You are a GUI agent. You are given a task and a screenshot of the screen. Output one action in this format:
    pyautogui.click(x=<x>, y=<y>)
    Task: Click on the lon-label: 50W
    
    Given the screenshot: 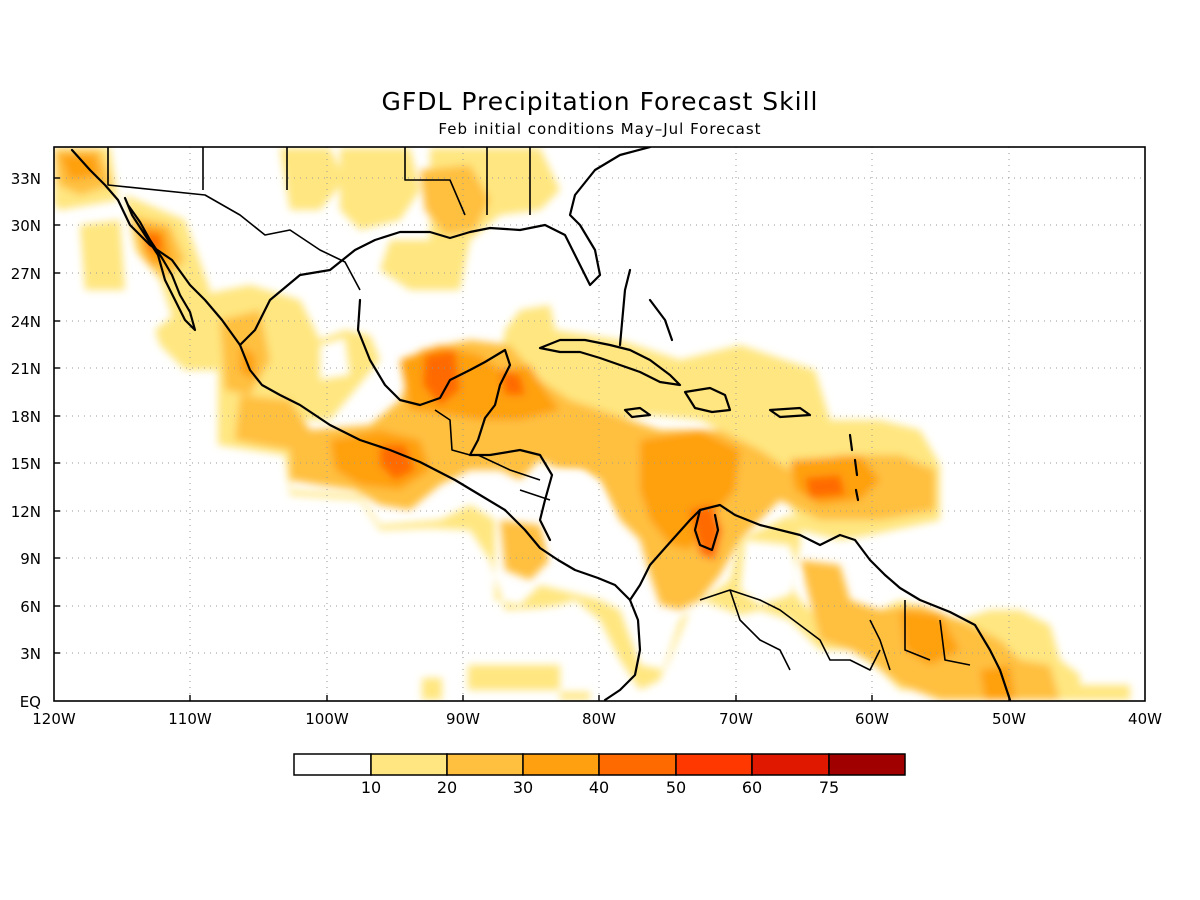 What is the action you would take?
    pyautogui.click(x=1009, y=719)
    